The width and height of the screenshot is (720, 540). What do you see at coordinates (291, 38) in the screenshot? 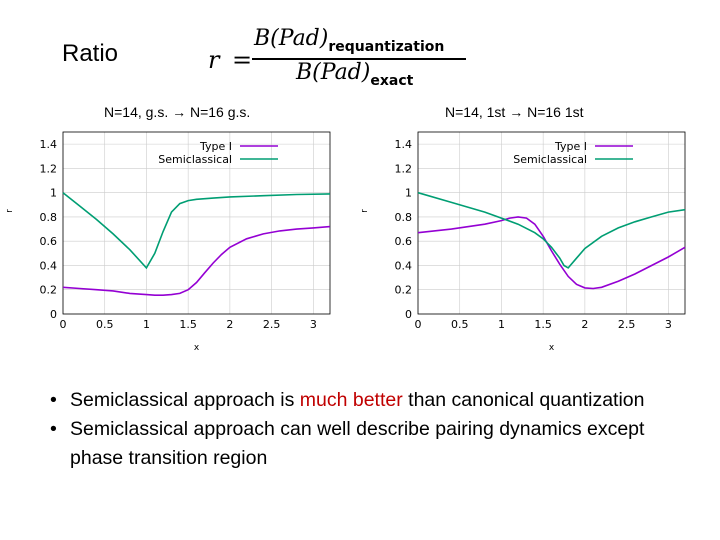
I see `numerator-text: B(Pad)` at bounding box center [291, 38].